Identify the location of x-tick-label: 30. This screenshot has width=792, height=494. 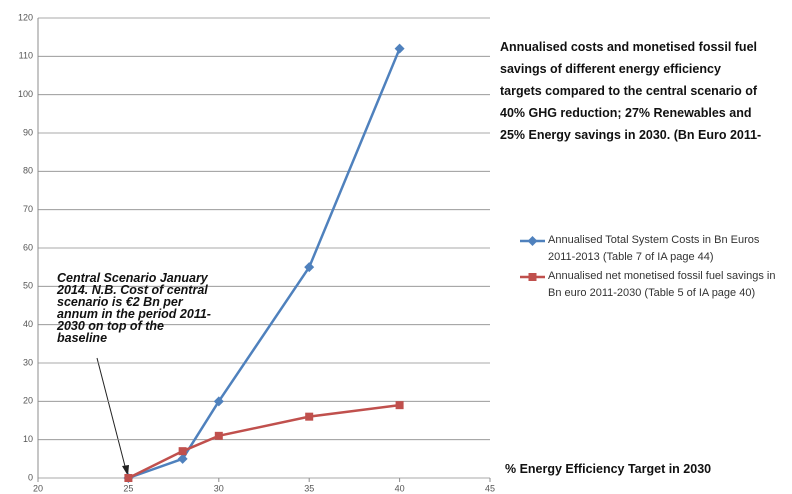
(219, 488).